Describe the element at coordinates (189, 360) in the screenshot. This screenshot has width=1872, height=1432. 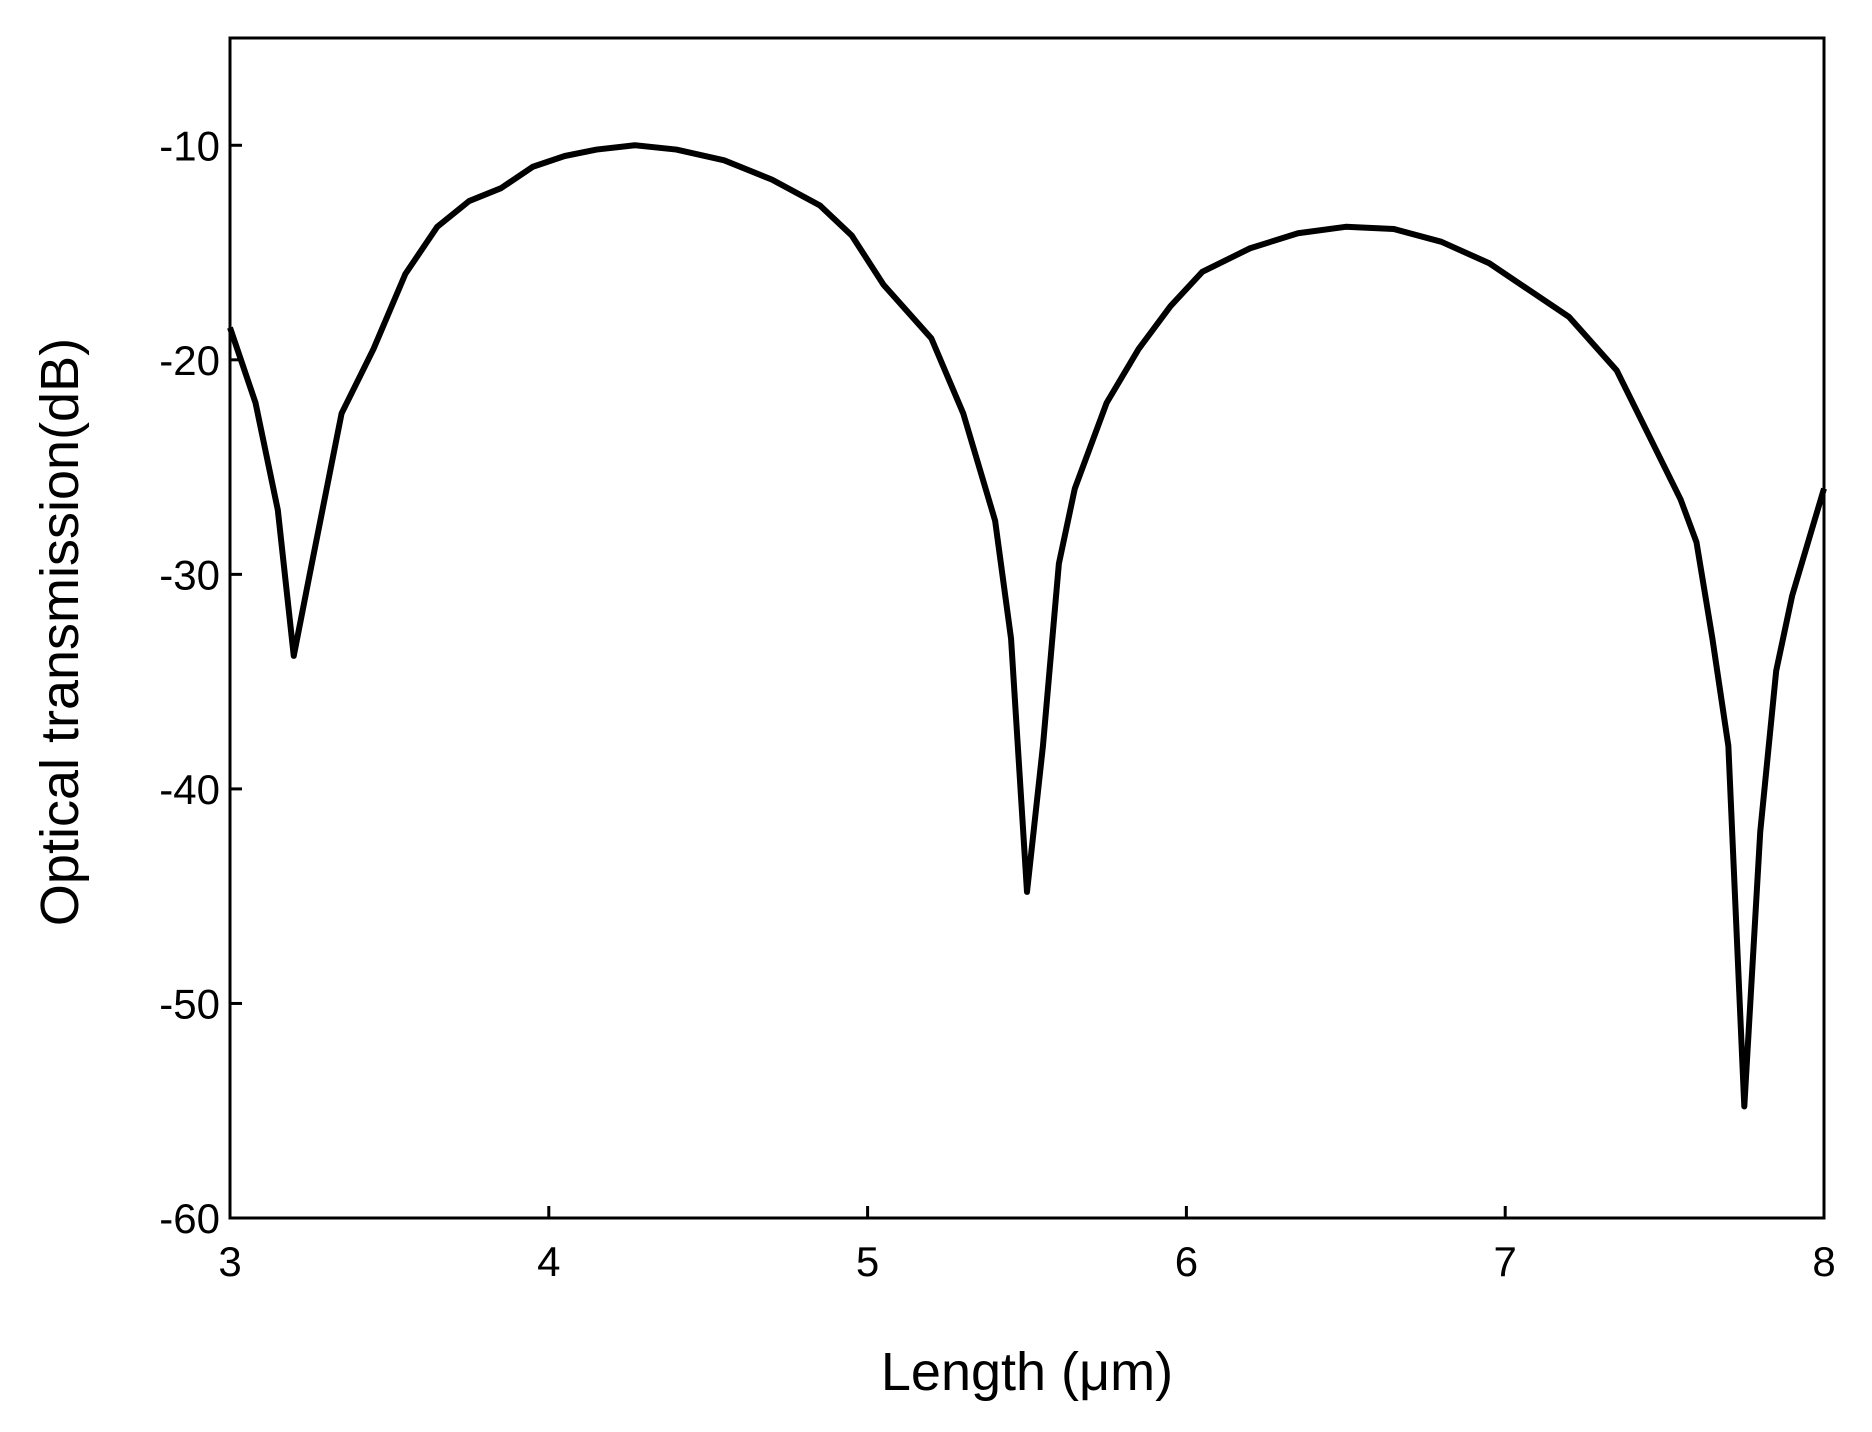
I see `y-tick-label: -20` at that location.